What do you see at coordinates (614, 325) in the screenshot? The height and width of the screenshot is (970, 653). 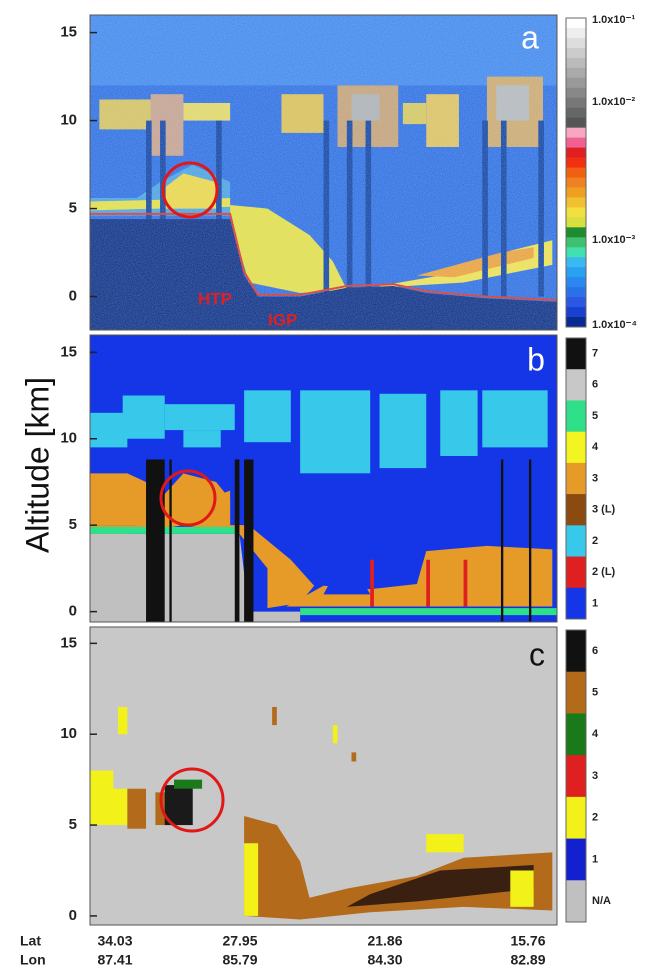 I see `colorbar-label: 1.0x10⁻⁴` at bounding box center [614, 325].